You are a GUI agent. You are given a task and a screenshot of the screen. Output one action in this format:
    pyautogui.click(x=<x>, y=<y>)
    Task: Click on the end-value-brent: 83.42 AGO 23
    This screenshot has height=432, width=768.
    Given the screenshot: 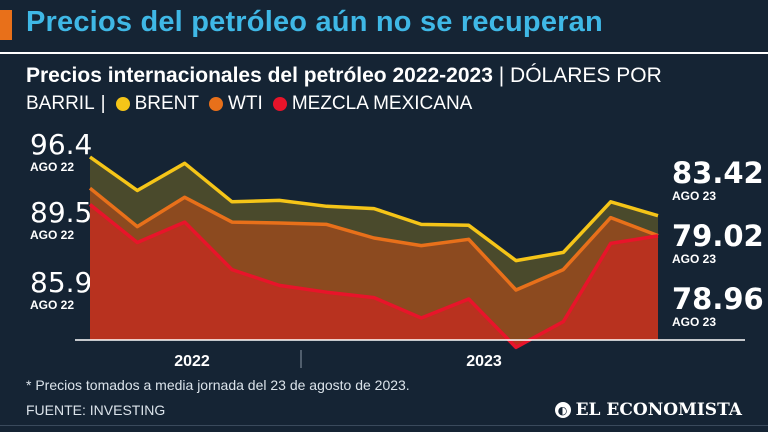 What is the action you would take?
    pyautogui.click(x=718, y=180)
    